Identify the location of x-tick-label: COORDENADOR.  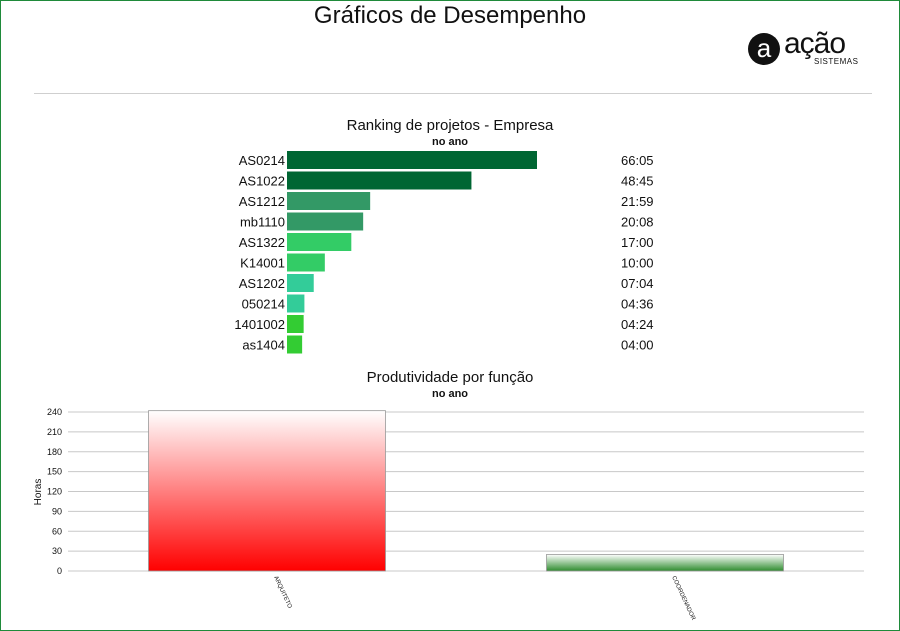
(683, 598).